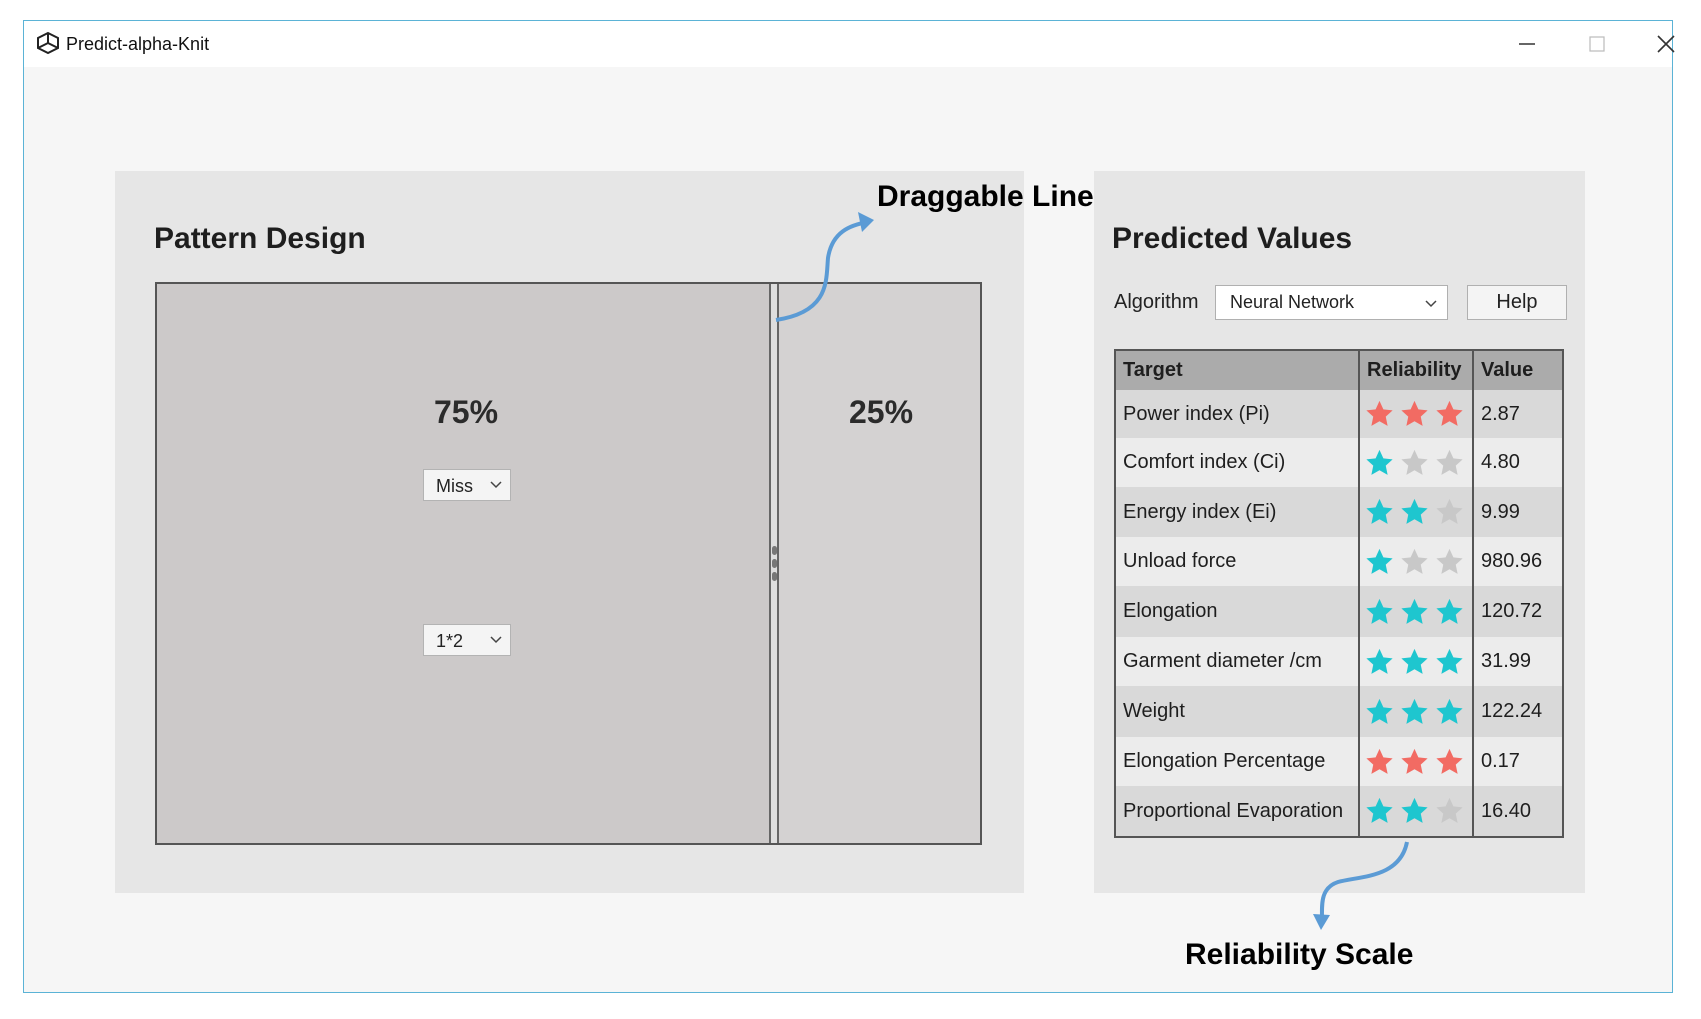  What do you see at coordinates (1237, 462) in the screenshot?
I see `target-cell: Comfort index (Ci)` at bounding box center [1237, 462].